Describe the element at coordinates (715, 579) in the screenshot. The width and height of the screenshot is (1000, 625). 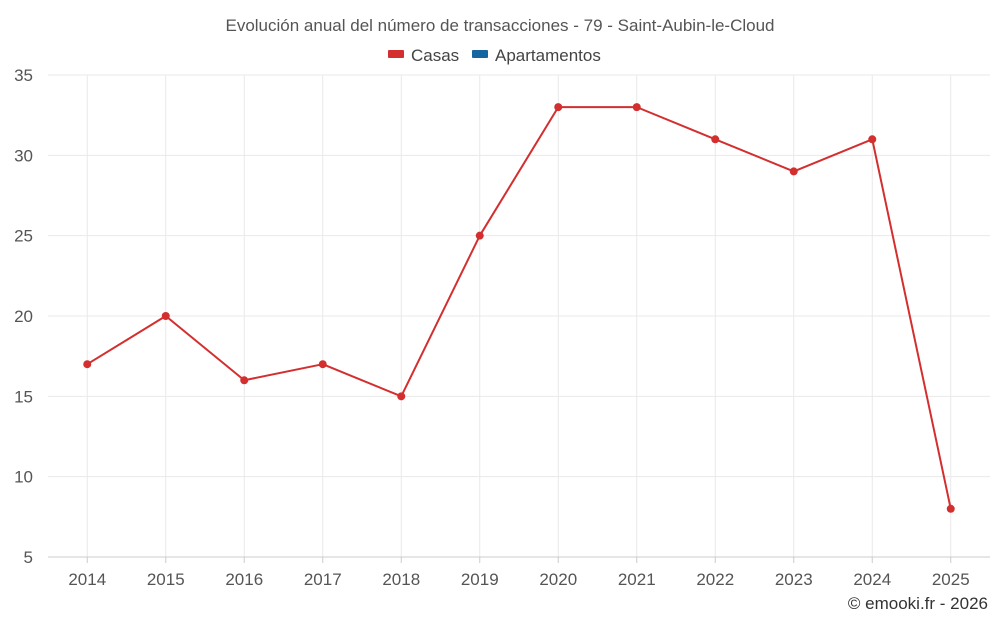
I see `x-tick-label: 2022` at that location.